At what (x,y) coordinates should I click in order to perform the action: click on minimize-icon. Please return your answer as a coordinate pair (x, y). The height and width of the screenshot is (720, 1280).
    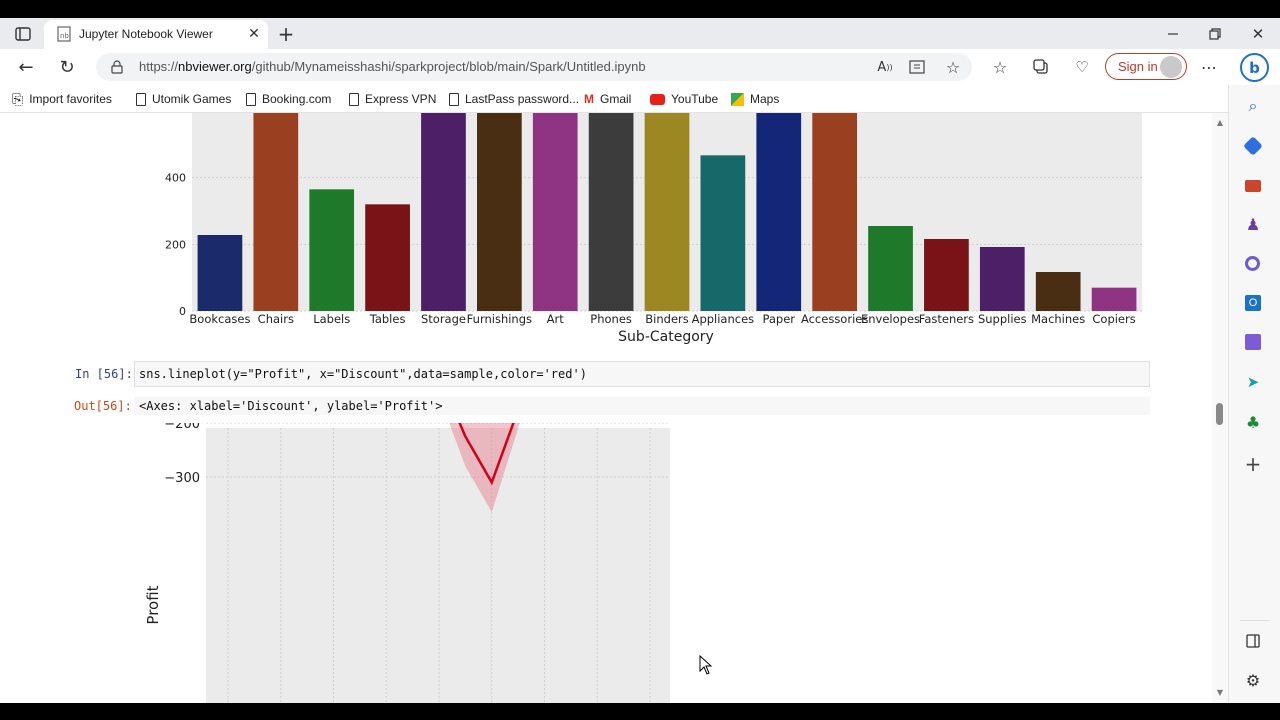
    Looking at the image, I should click on (1173, 34).